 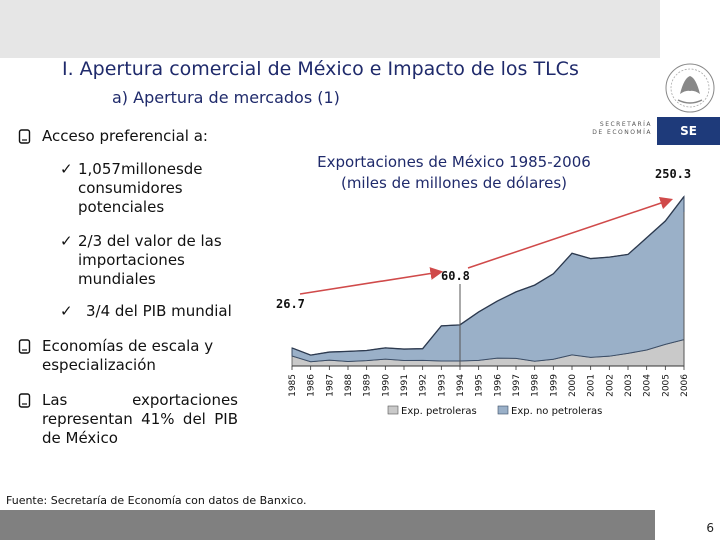 What do you see at coordinates (121, 207) in the screenshot?
I see `subbullet-line: potenciales` at bounding box center [121, 207].